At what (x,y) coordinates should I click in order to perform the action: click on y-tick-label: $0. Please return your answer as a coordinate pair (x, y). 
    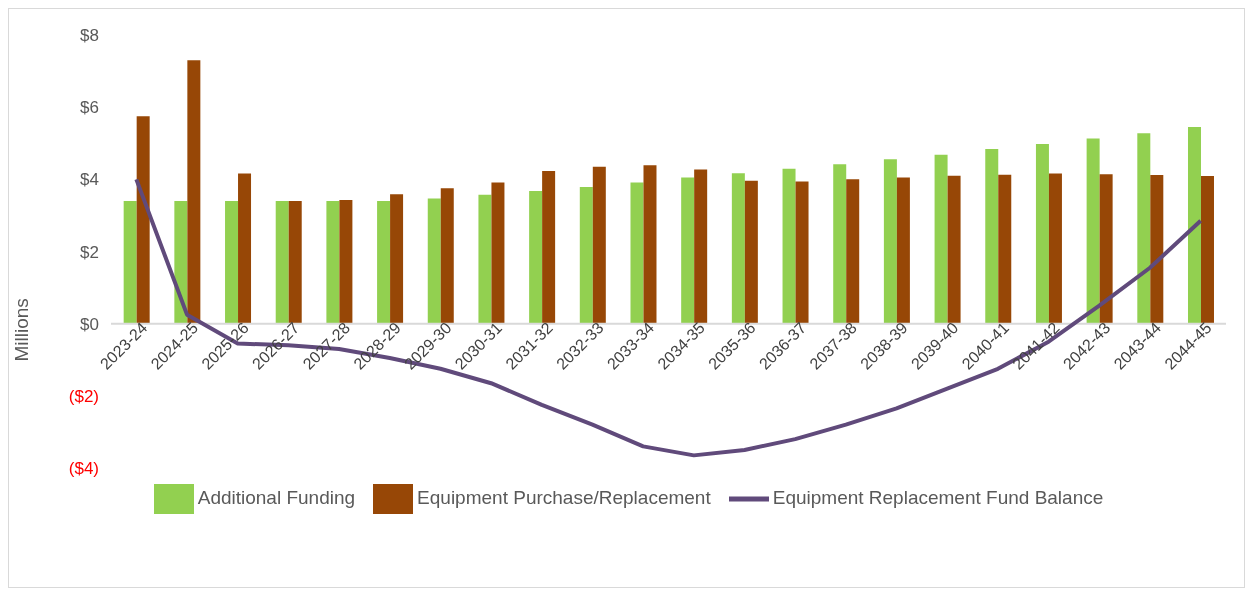
    Looking at the image, I should click on (89, 324).